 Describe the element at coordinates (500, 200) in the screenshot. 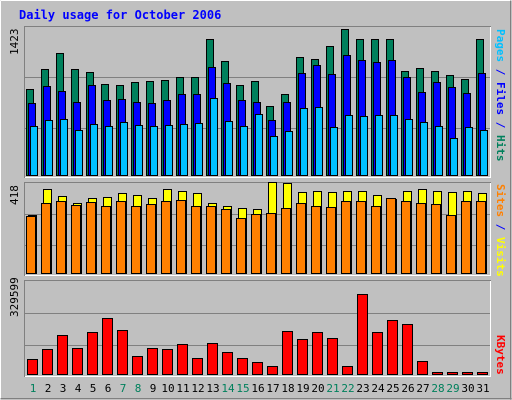

I see `visits-legend-part-0: Sites` at that location.